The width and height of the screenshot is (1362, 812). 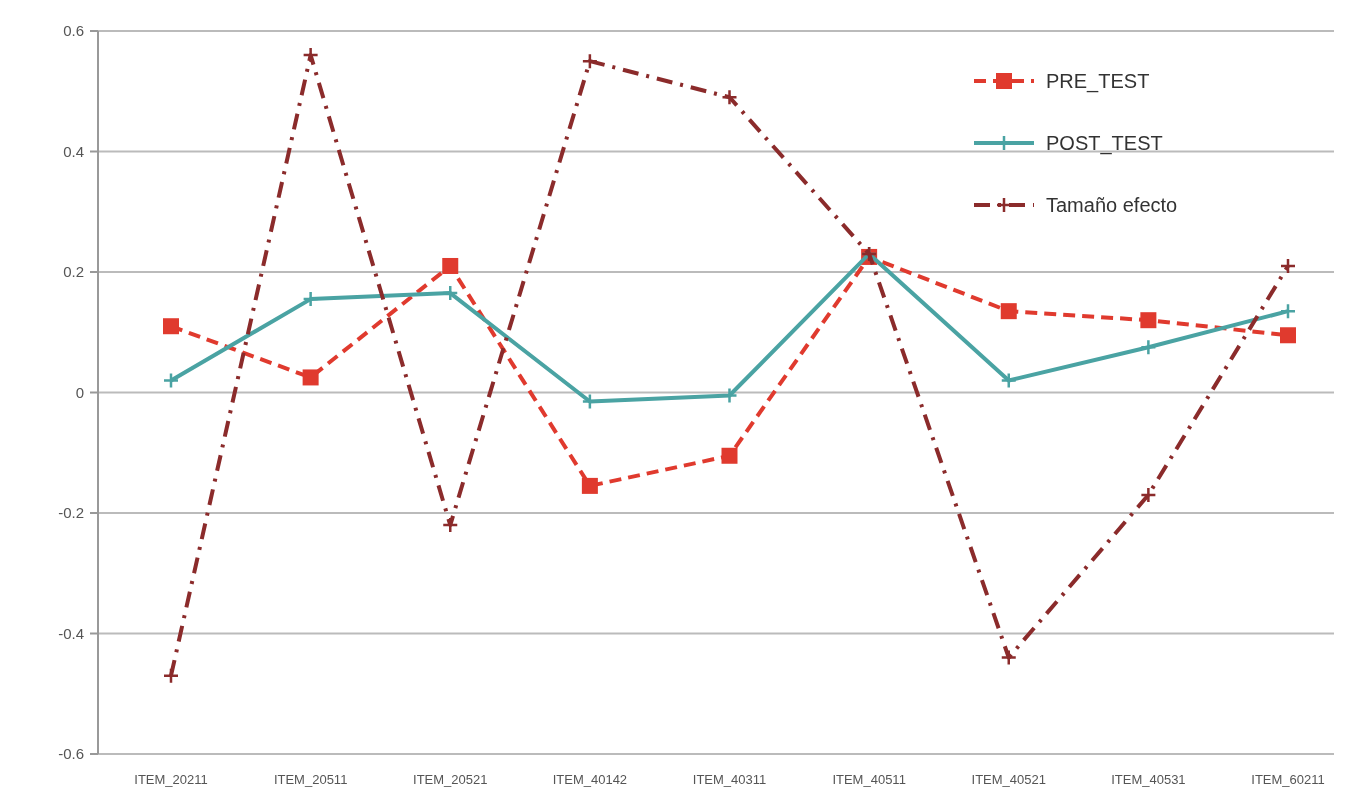 I want to click on y-tick-label: -0.2, so click(x=71, y=513).